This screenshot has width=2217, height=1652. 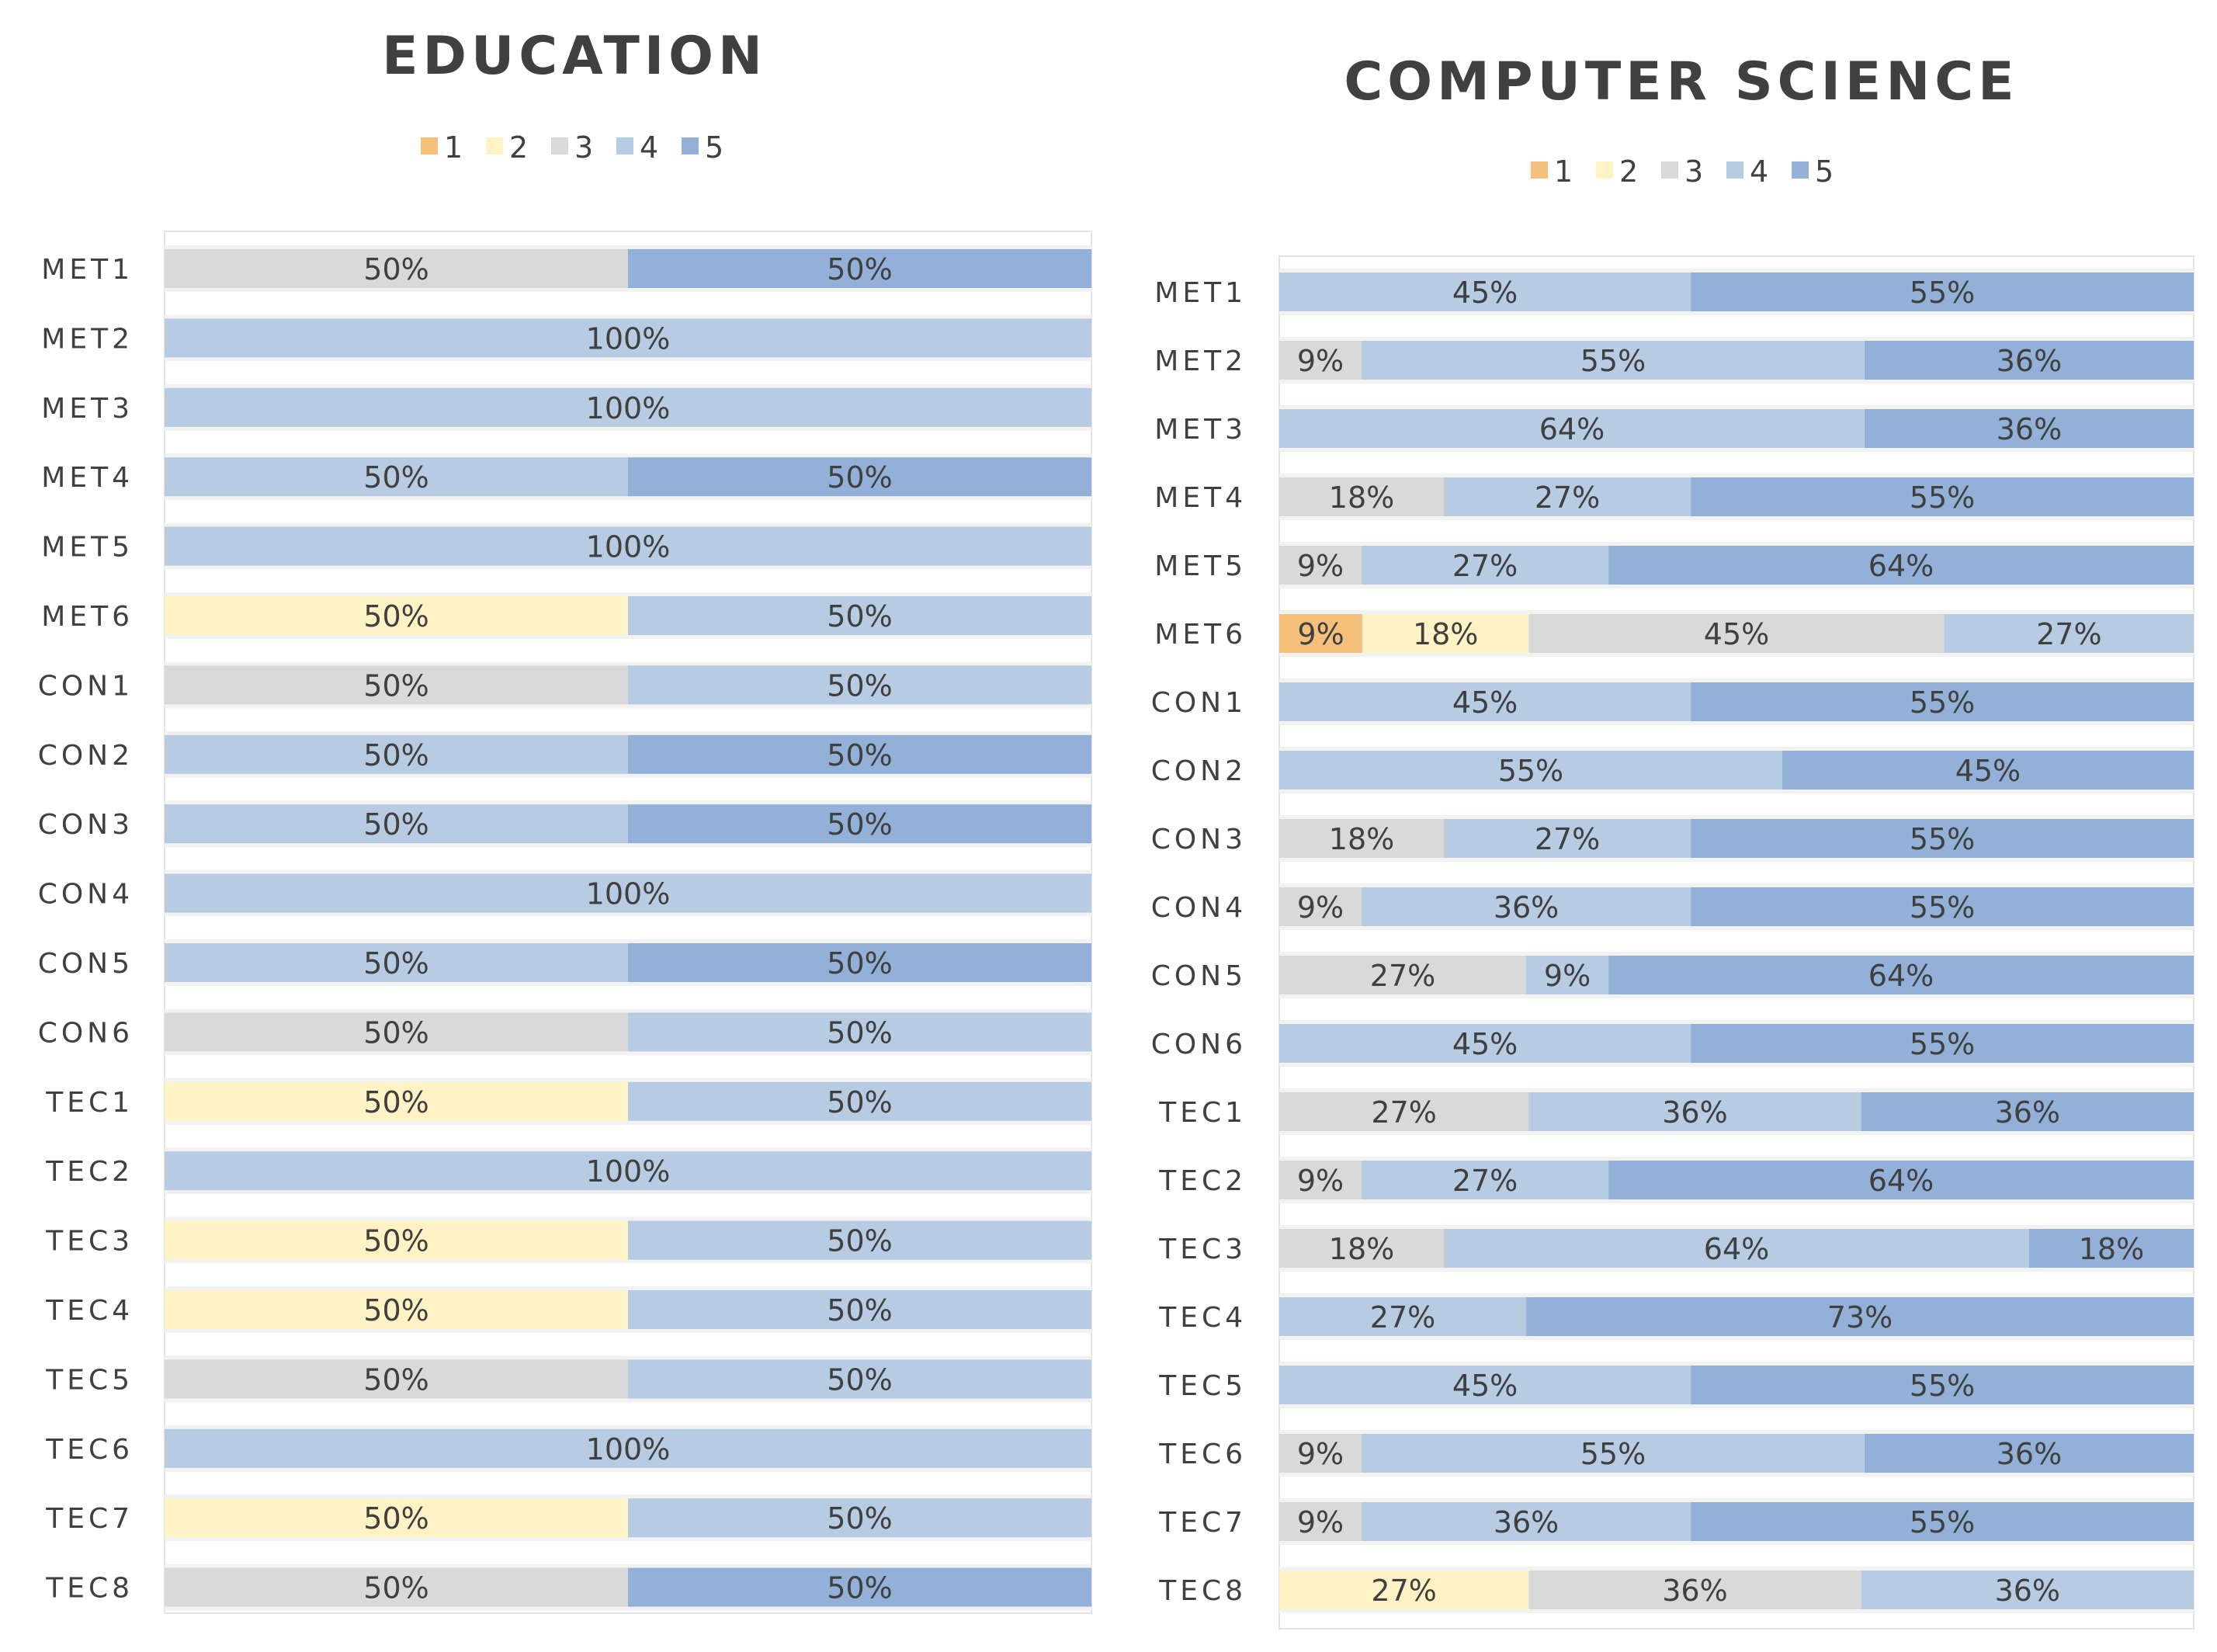 What do you see at coordinates (1200, 566) in the screenshot?
I see `category-label: MET5` at bounding box center [1200, 566].